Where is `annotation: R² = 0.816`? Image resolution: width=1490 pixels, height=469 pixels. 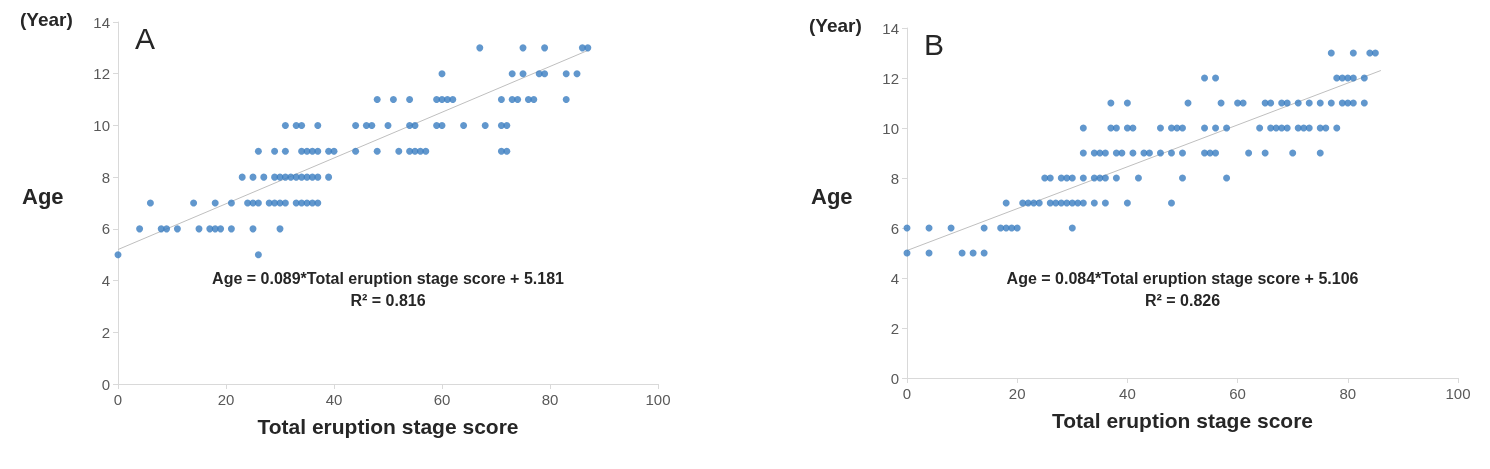 annotation: R² = 0.816 is located at coordinates (388, 300).